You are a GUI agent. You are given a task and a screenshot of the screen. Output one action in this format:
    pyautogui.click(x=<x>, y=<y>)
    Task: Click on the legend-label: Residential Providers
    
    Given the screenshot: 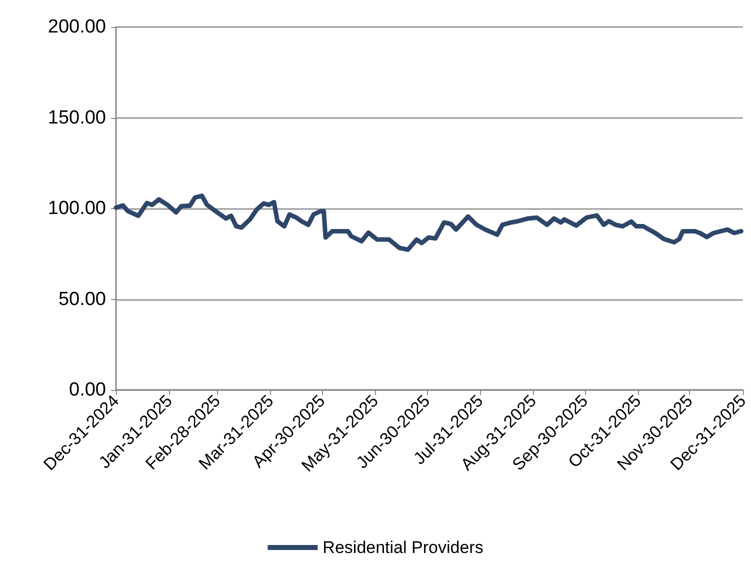 What is the action you would take?
    pyautogui.click(x=403, y=547)
    